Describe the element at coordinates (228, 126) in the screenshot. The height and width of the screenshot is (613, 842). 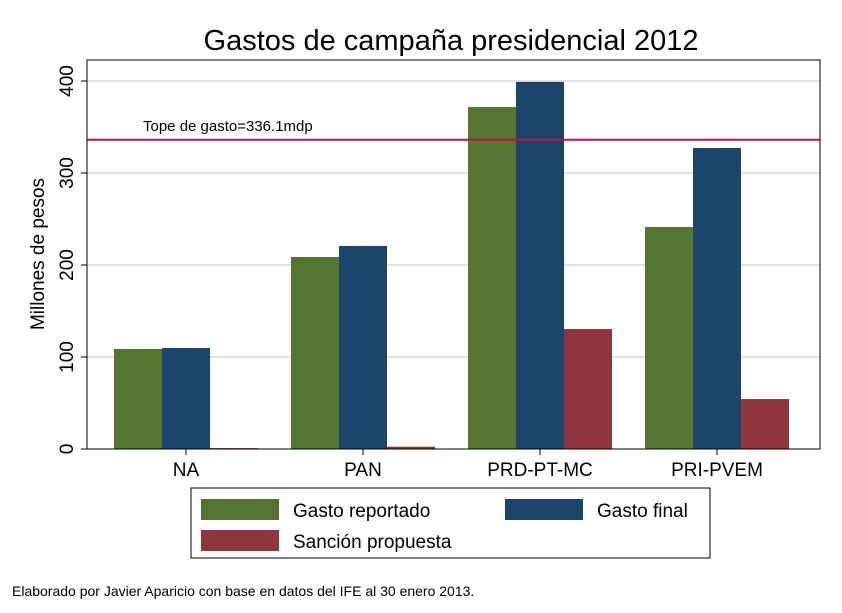
I see `spending-cap-label: Tope de gasto=336.1mdp` at that location.